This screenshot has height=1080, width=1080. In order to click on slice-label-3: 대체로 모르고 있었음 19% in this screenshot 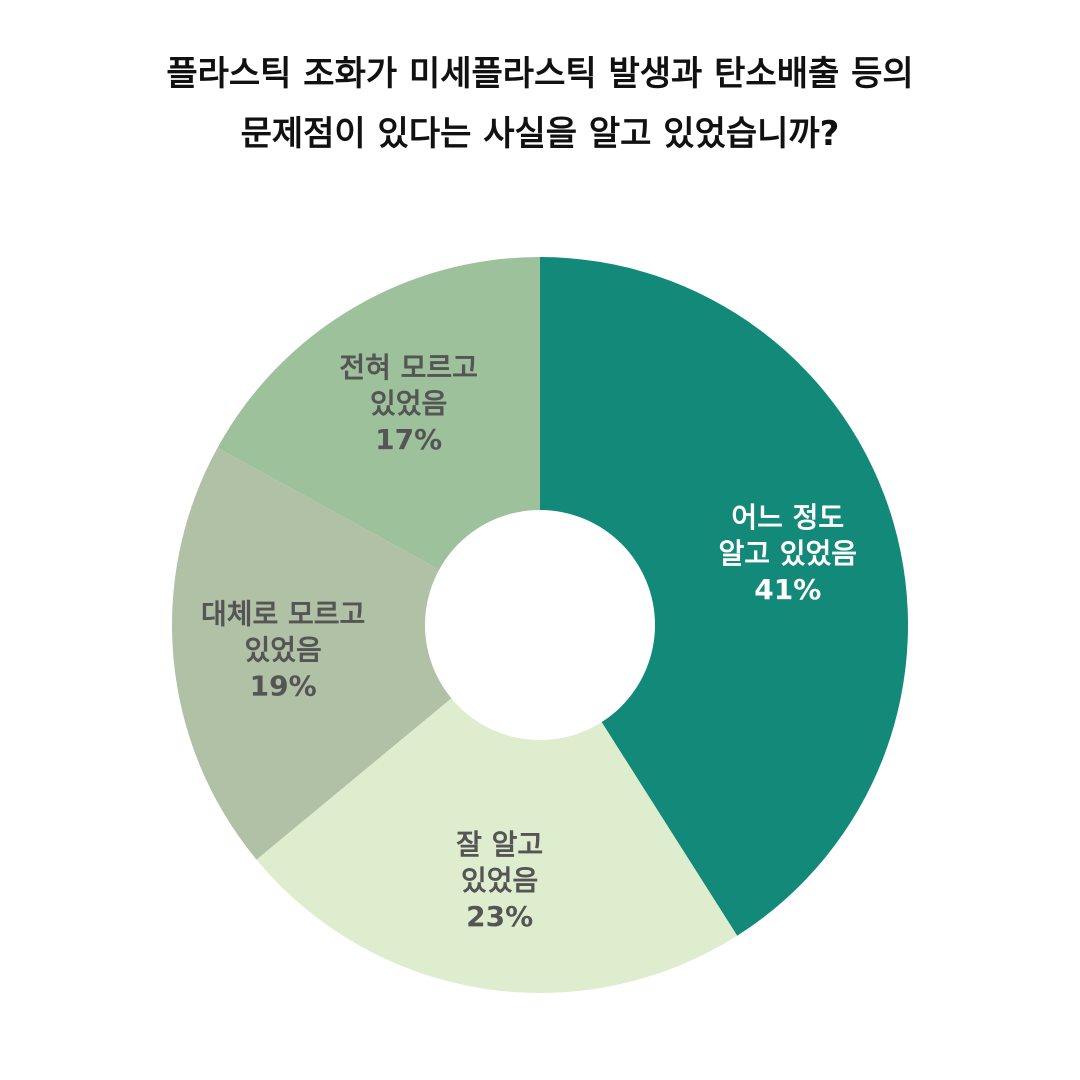, I will do `click(283, 649)`.